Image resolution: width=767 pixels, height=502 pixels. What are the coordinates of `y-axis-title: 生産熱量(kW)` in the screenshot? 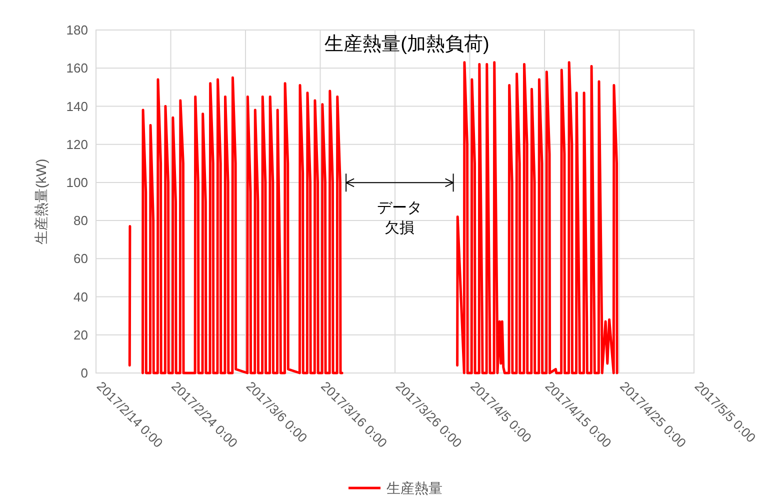 It's located at (41, 201).